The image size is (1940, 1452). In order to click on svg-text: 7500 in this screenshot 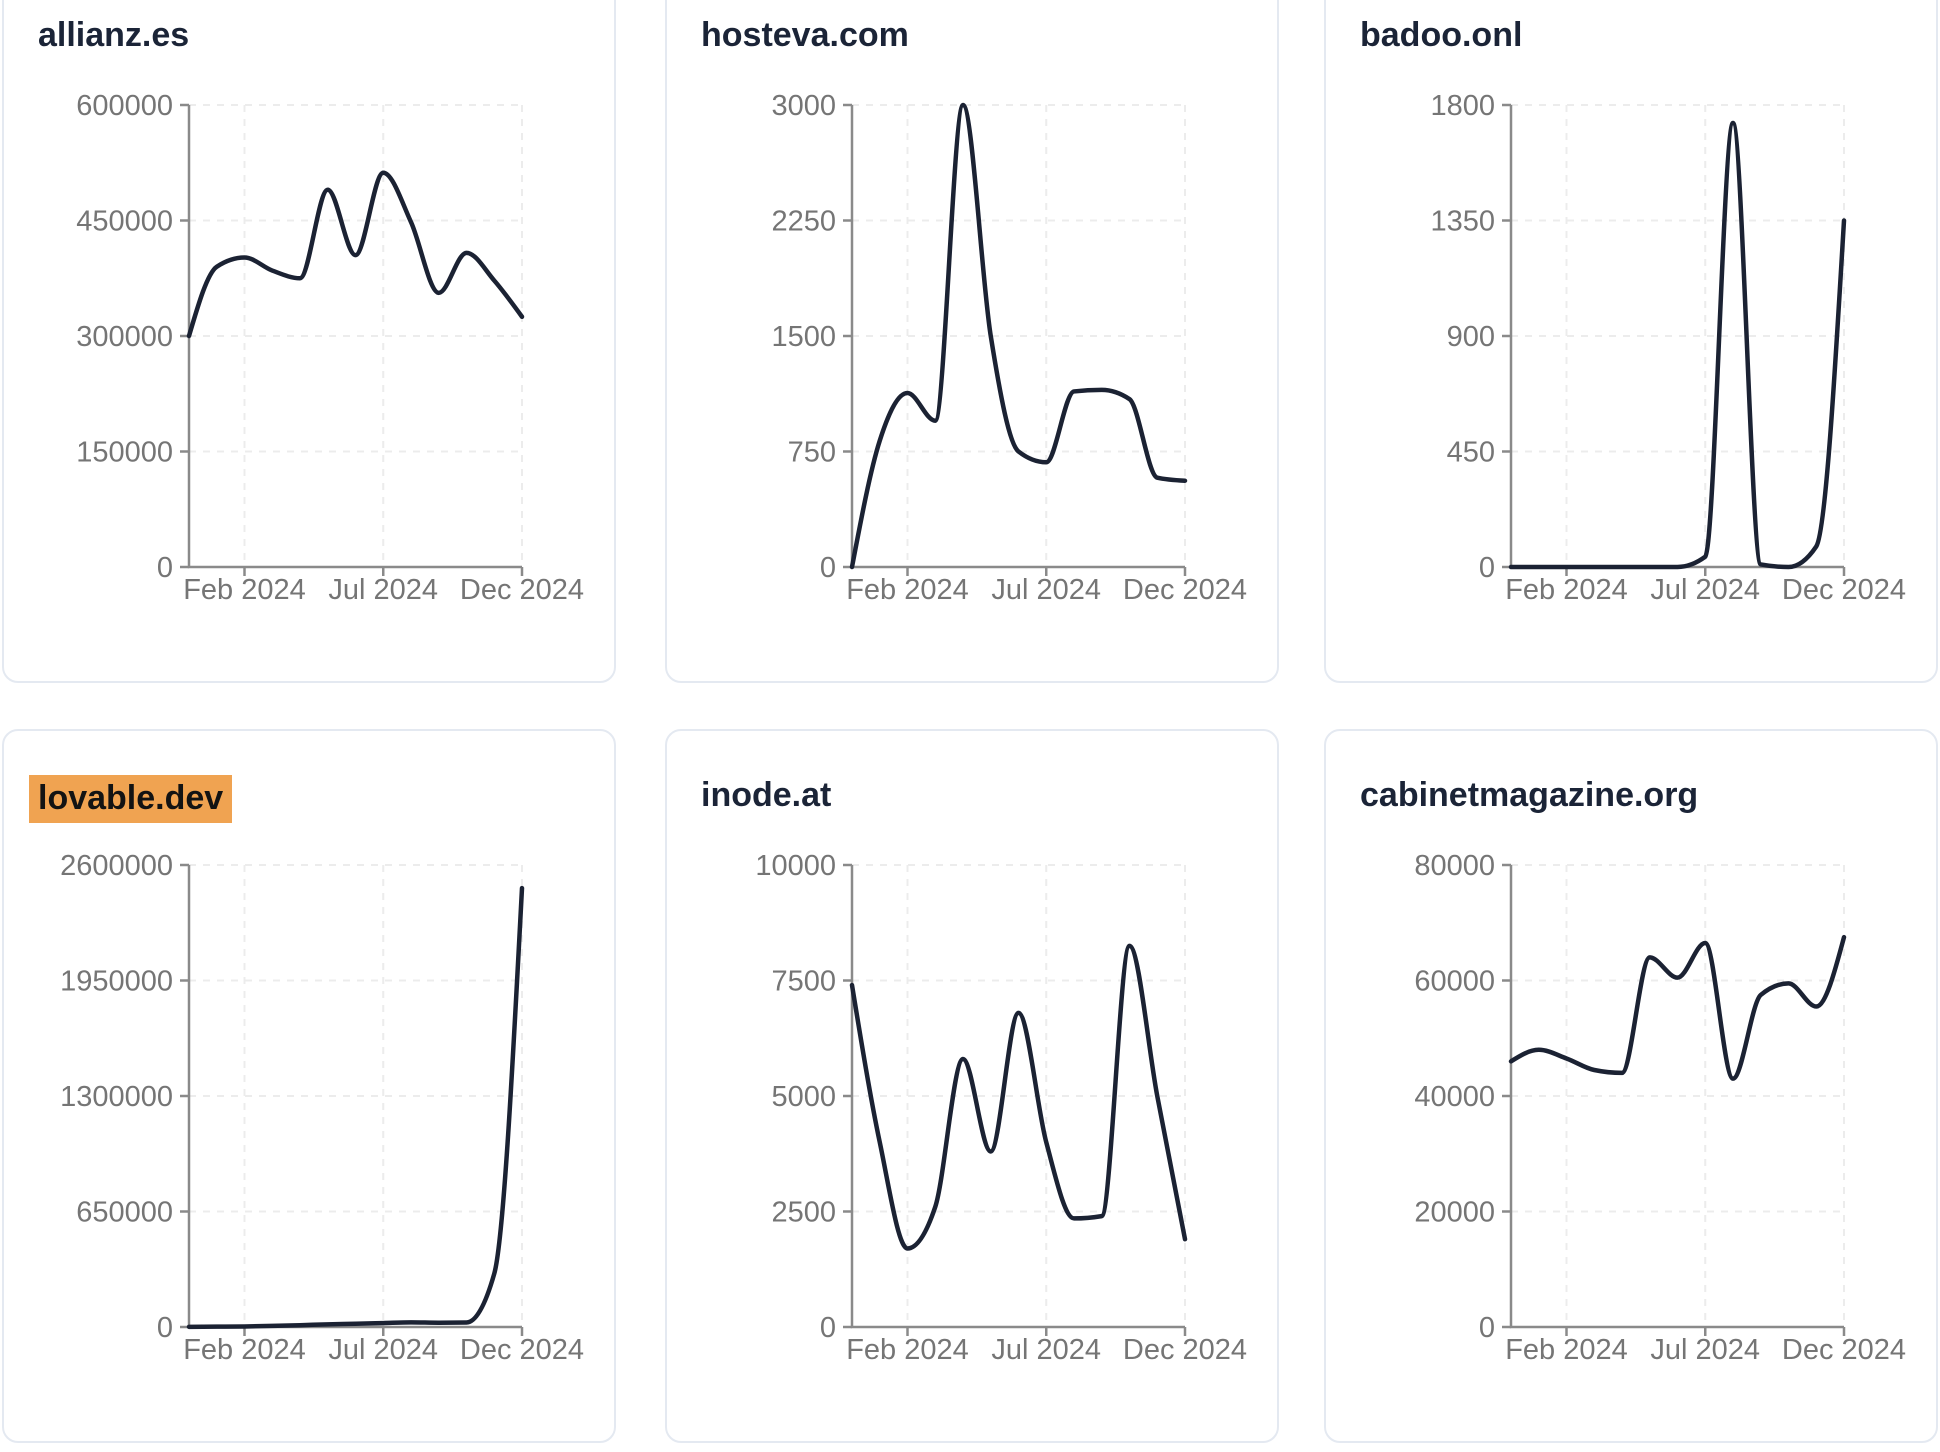, I will do `click(803, 982)`.